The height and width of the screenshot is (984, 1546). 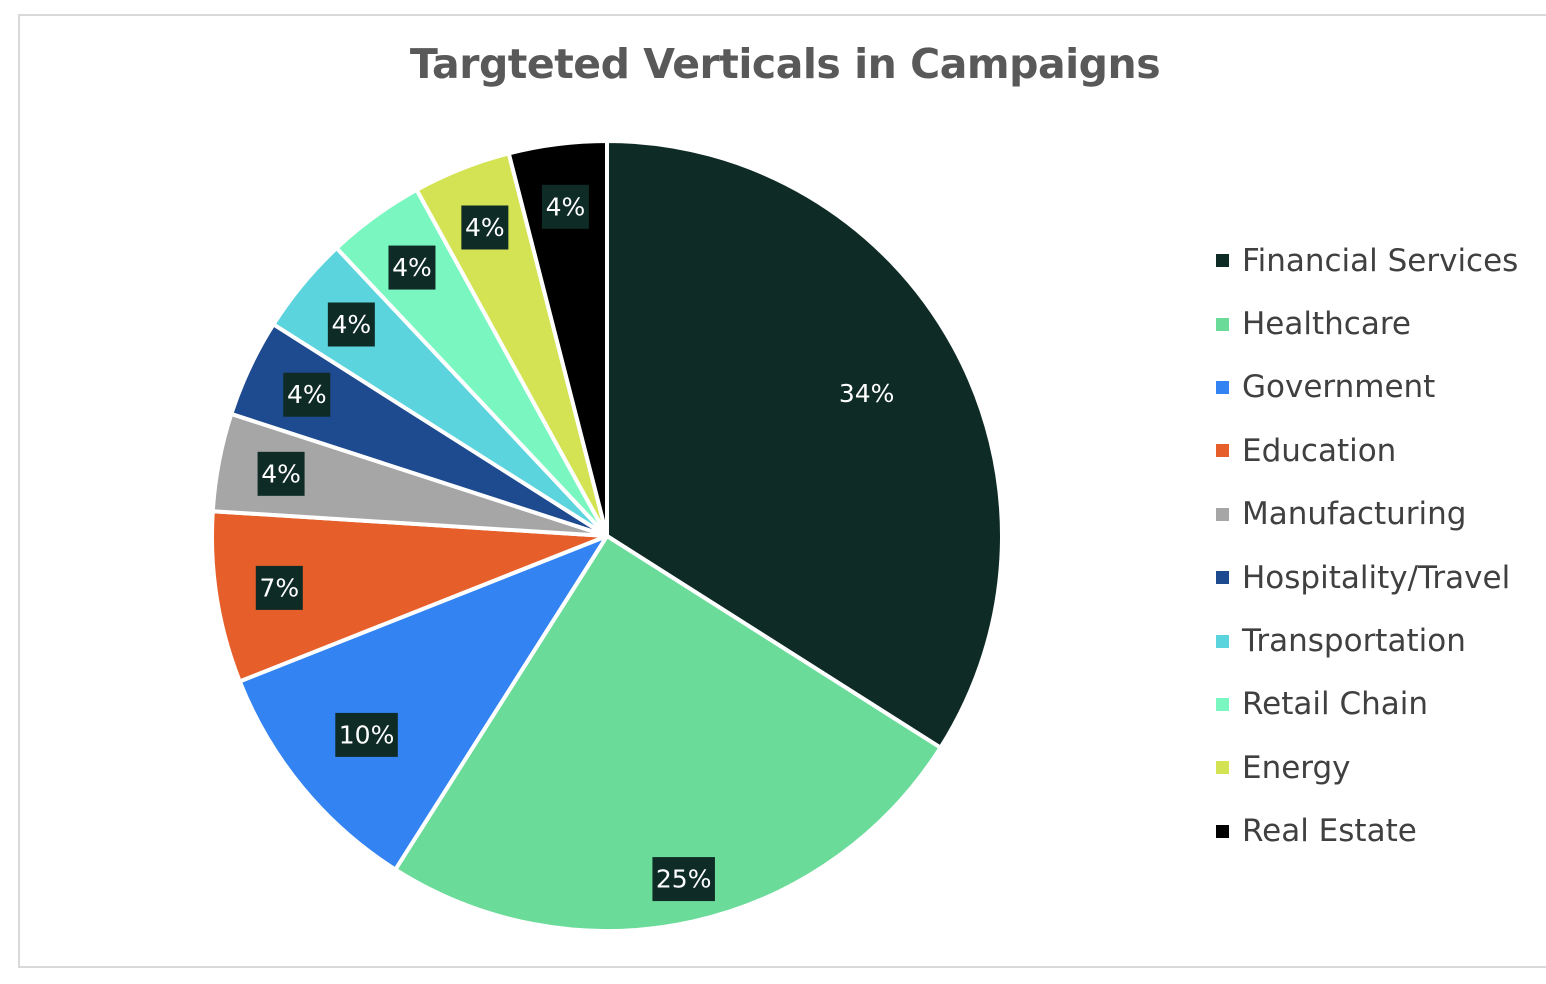 I want to click on data-label-transportation: 4%, so click(x=351, y=324).